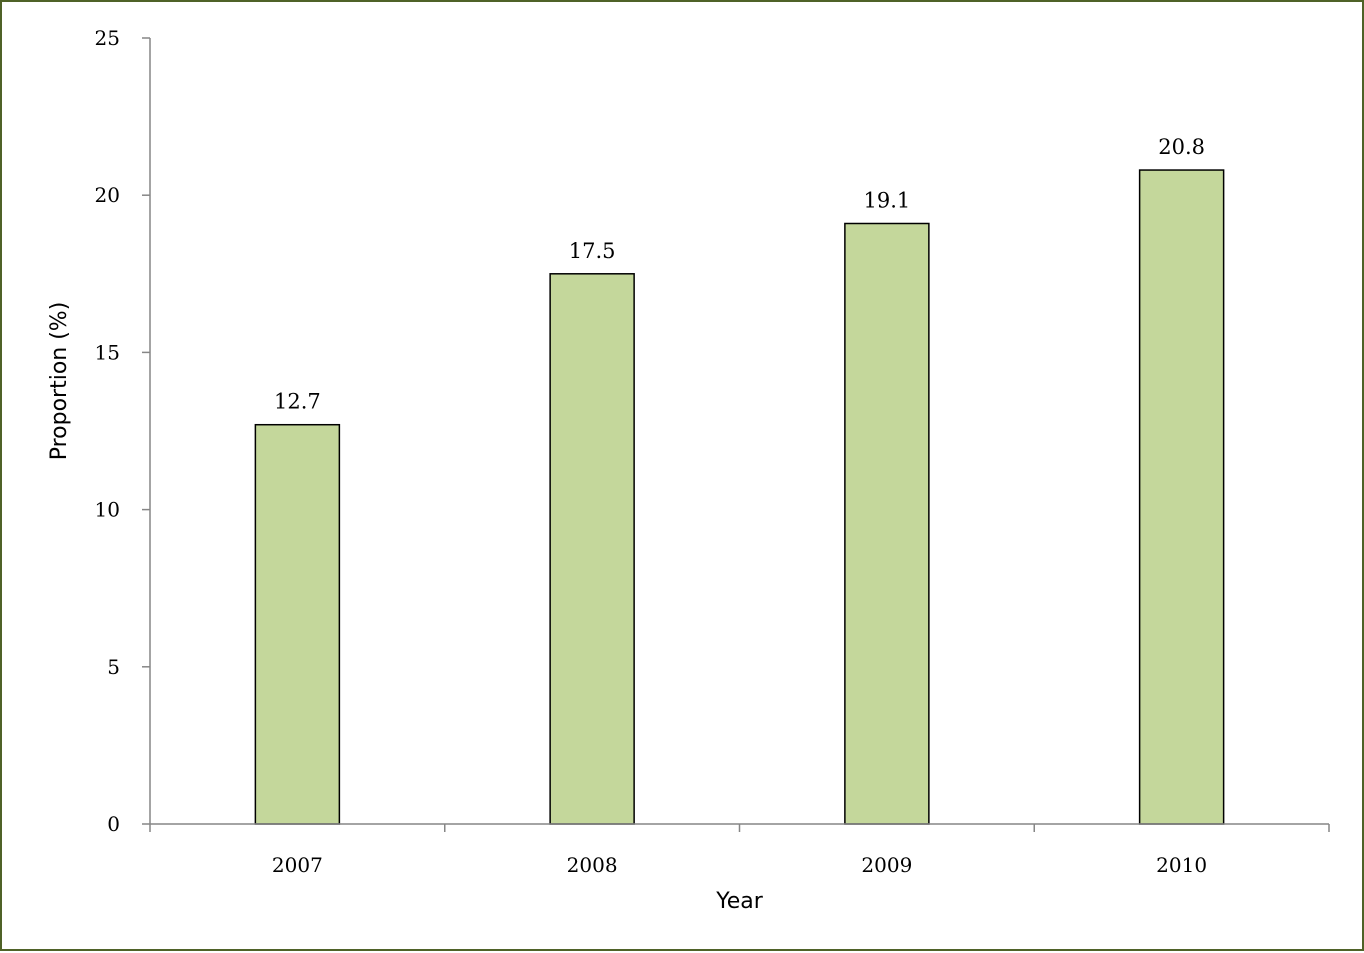 Image resolution: width=1364 pixels, height=953 pixels. What do you see at coordinates (739, 901) in the screenshot?
I see `x-axis-title: Year` at bounding box center [739, 901].